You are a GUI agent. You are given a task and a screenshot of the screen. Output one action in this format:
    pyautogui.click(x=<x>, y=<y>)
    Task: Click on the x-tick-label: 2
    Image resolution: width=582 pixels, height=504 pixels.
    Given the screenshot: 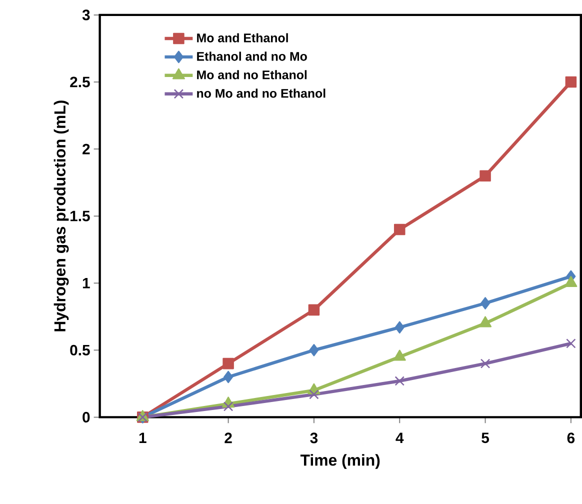 What is the action you would take?
    pyautogui.click(x=228, y=438)
    